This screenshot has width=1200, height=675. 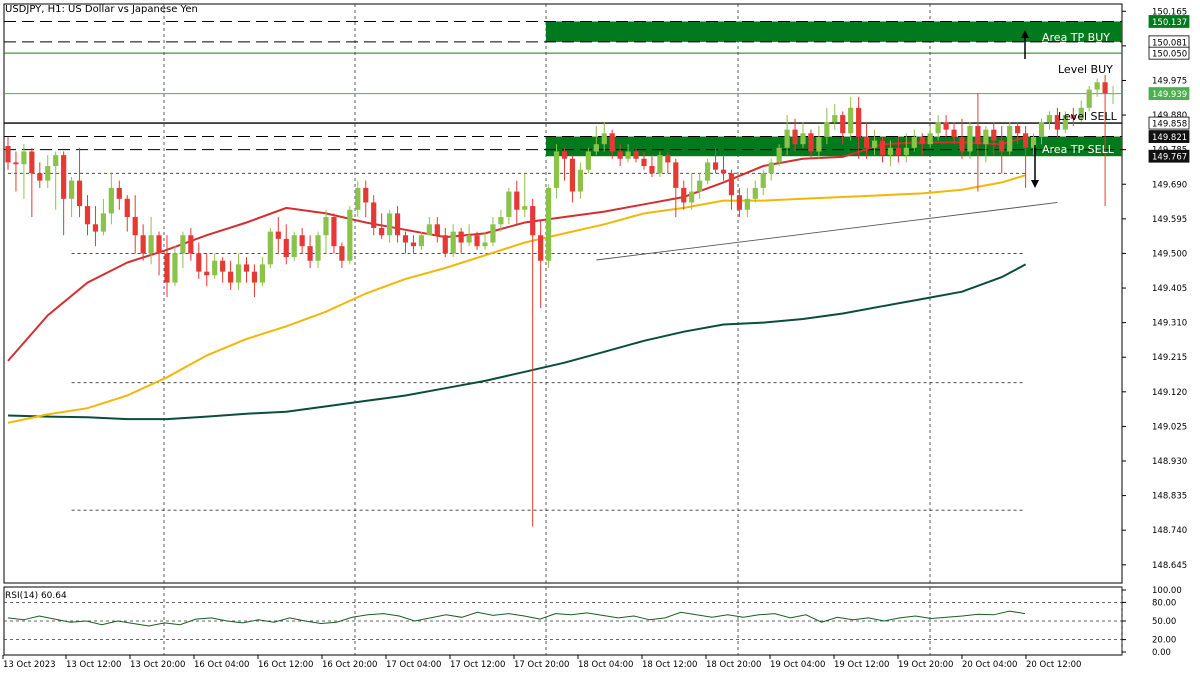 I want to click on sell-arrow-icon, so click(x=1035, y=184).